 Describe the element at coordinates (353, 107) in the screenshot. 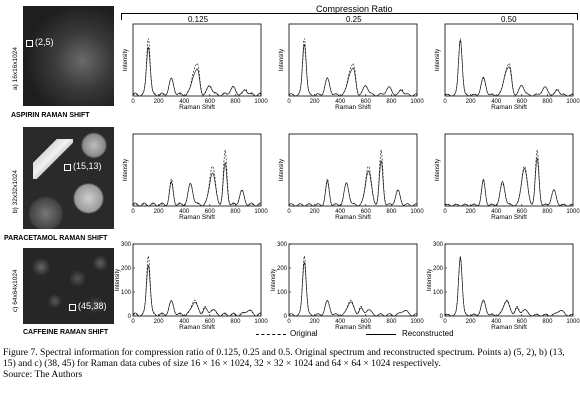

I see `xlabel-r0-c1: Raman Shift` at that location.